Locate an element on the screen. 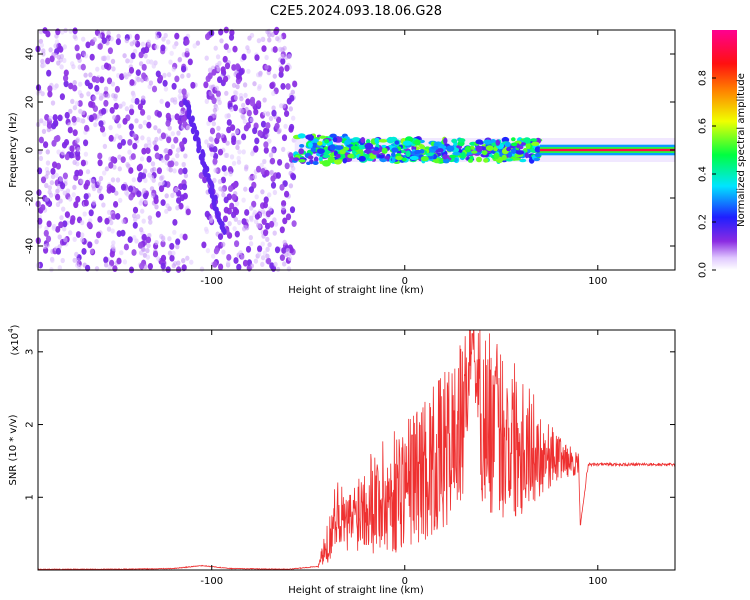 The height and width of the screenshot is (600, 750). noise-streak-cell is located at coordinates (193, 131).